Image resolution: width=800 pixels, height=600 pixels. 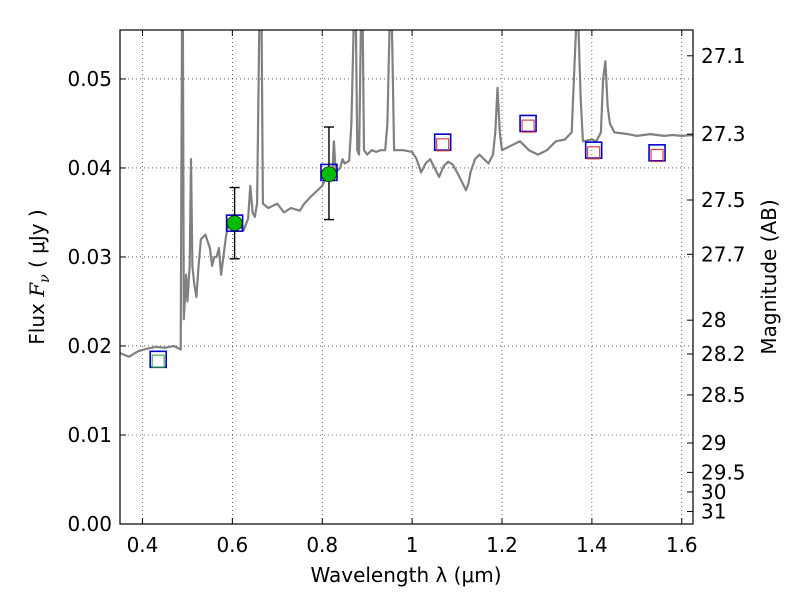 What do you see at coordinates (723, 395) in the screenshot?
I see `y2-tick-label: 28.5` at bounding box center [723, 395].